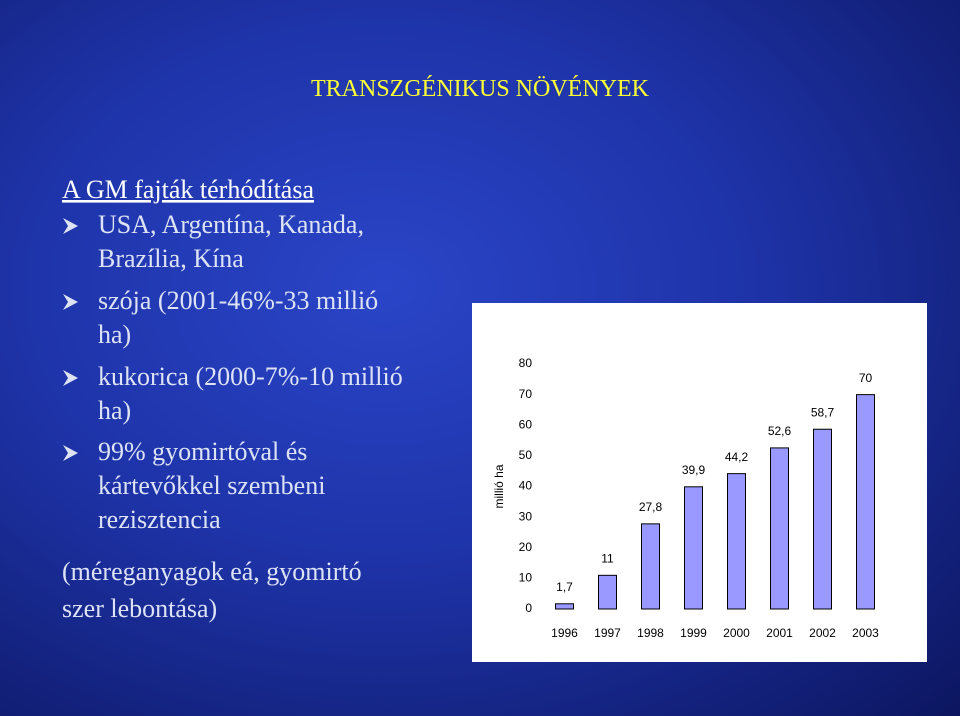 The width and height of the screenshot is (960, 716). Describe the element at coordinates (564, 633) in the screenshot. I see `x-tick-label: 1996` at that location.